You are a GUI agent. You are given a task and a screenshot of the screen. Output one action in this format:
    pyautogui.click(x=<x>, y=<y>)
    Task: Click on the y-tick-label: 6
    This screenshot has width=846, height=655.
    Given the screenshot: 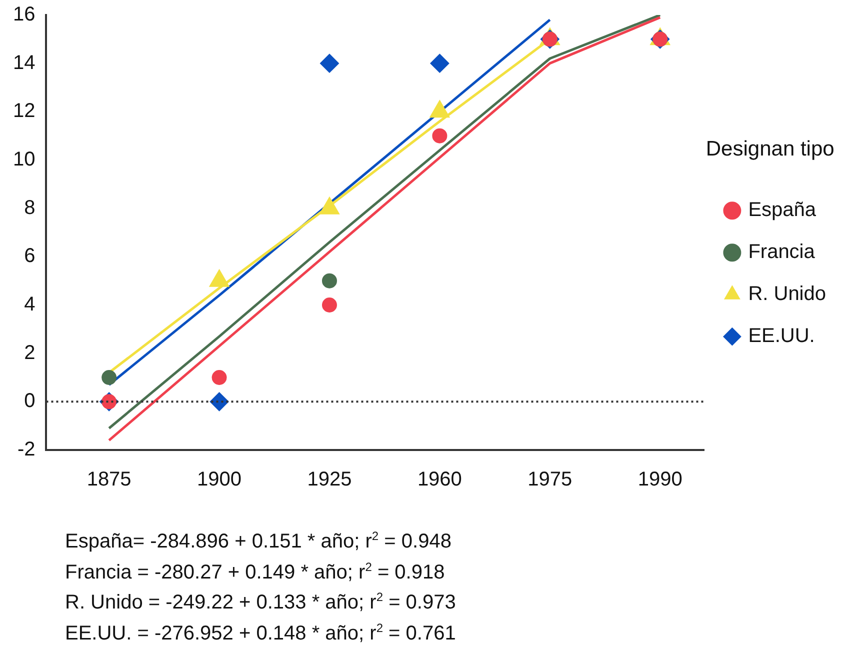 What is the action you would take?
    pyautogui.click(x=30, y=256)
    